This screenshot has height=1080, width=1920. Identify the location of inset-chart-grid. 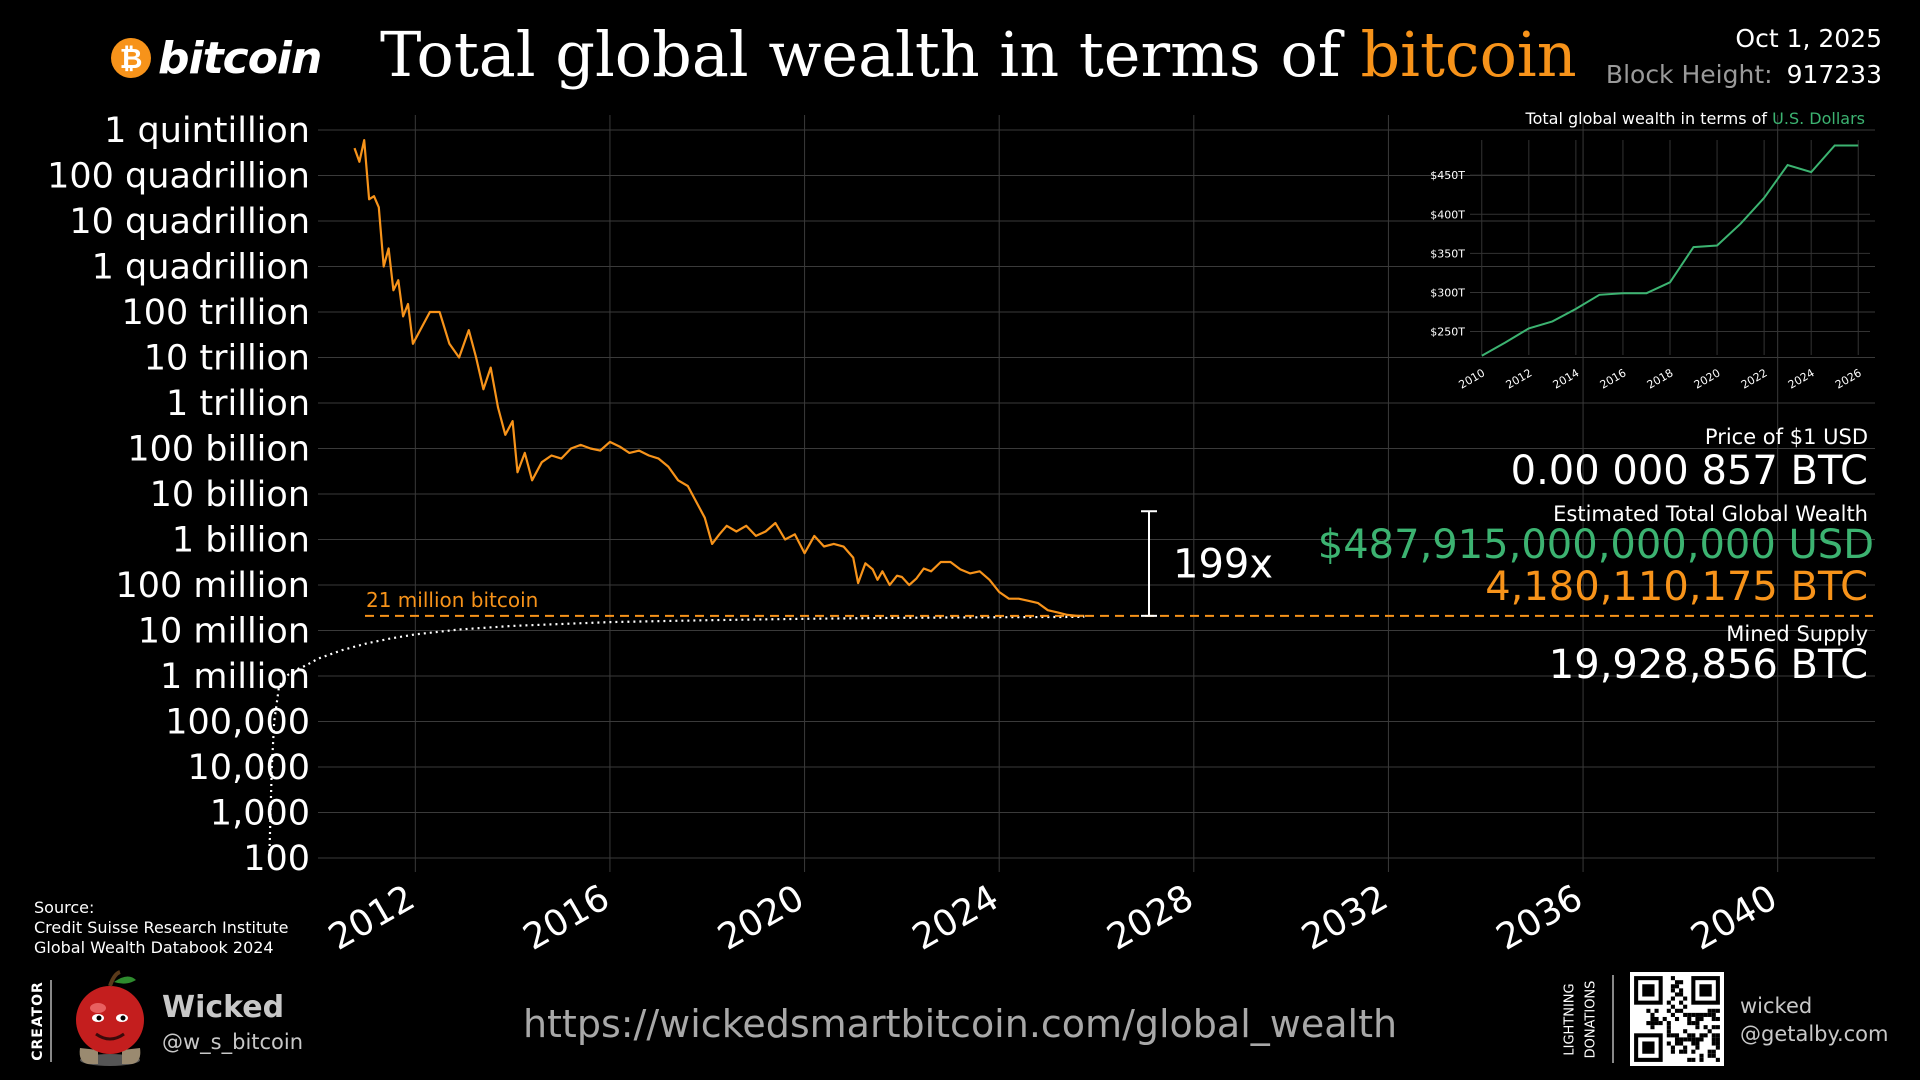
(1670, 247).